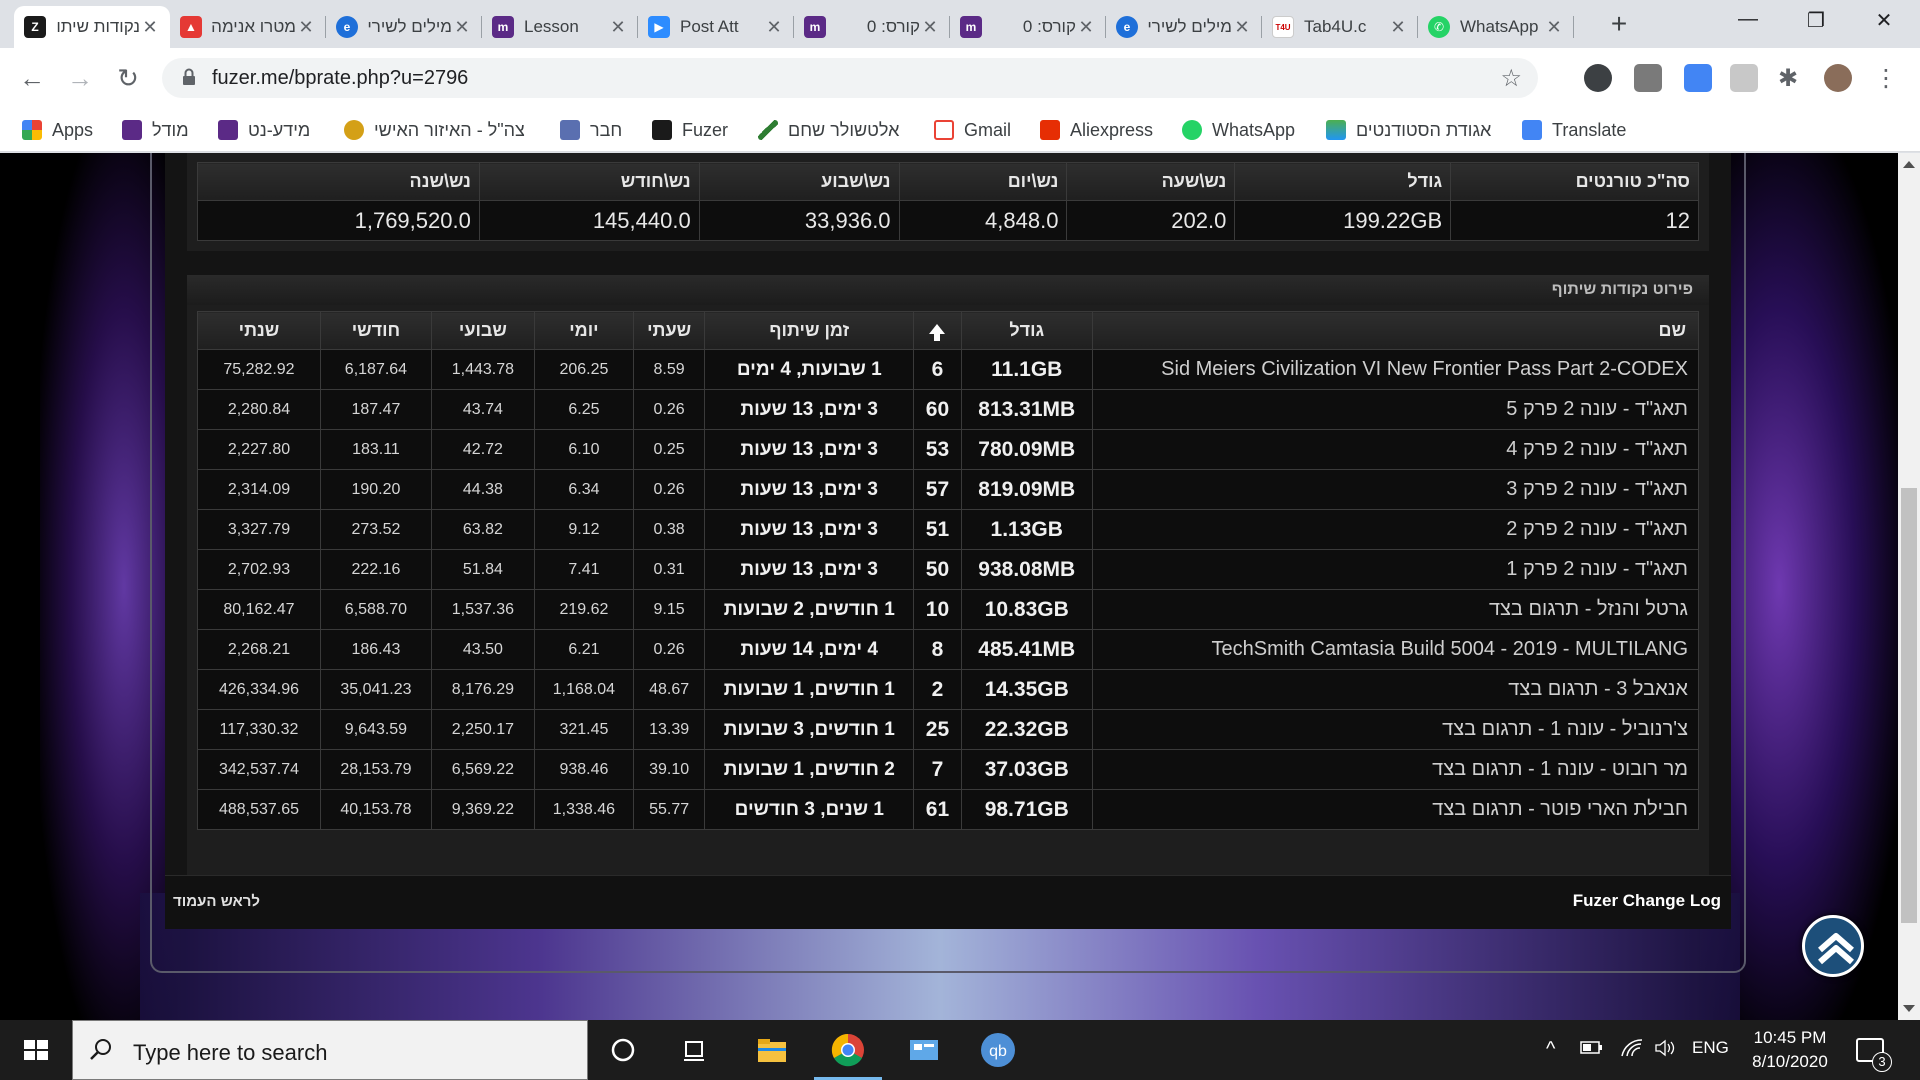 This screenshot has height=1080, width=1920. What do you see at coordinates (1395, 449) in the screenshot?
I see `torrent-name-cell: תאג"ד - עונה 2 פרק 4` at bounding box center [1395, 449].